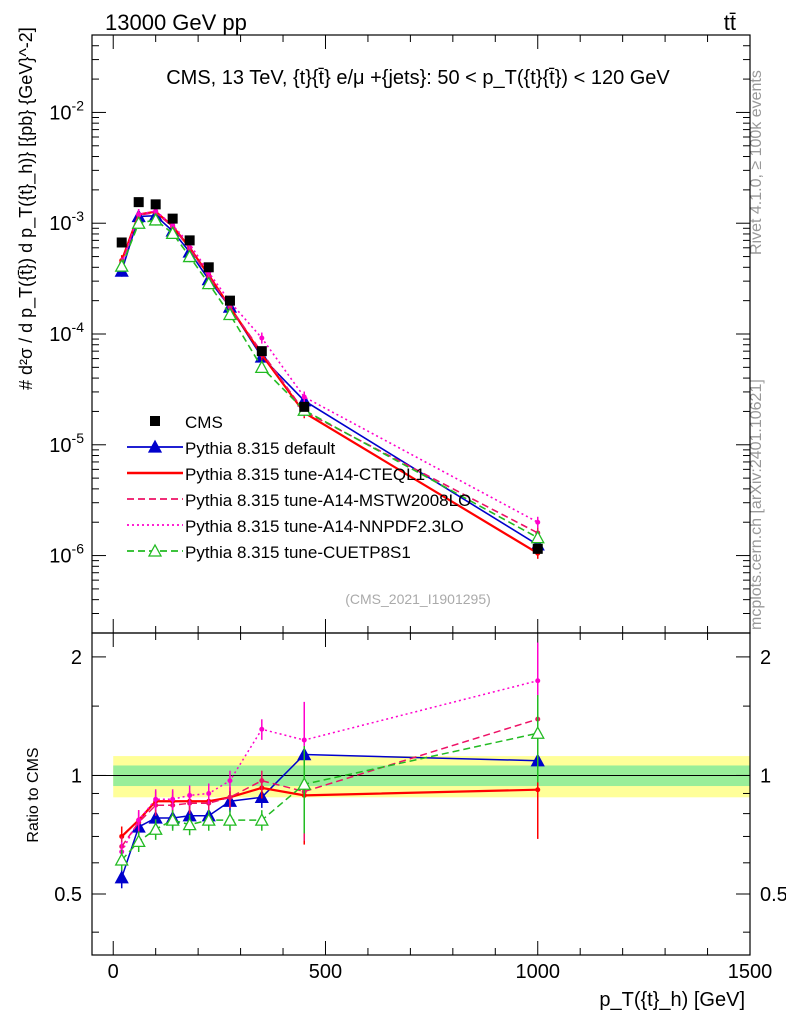  I want to click on y-tick-label: 10⁻³, so click(66, 221).